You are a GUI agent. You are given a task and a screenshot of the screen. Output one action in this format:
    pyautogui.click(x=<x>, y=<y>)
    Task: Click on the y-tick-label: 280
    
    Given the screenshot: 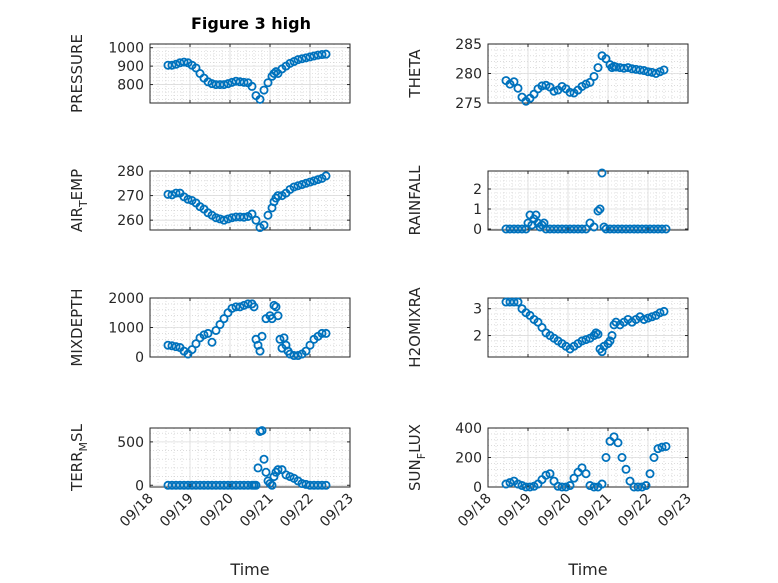 What is the action you would take?
    pyautogui.click(x=468, y=75)
    